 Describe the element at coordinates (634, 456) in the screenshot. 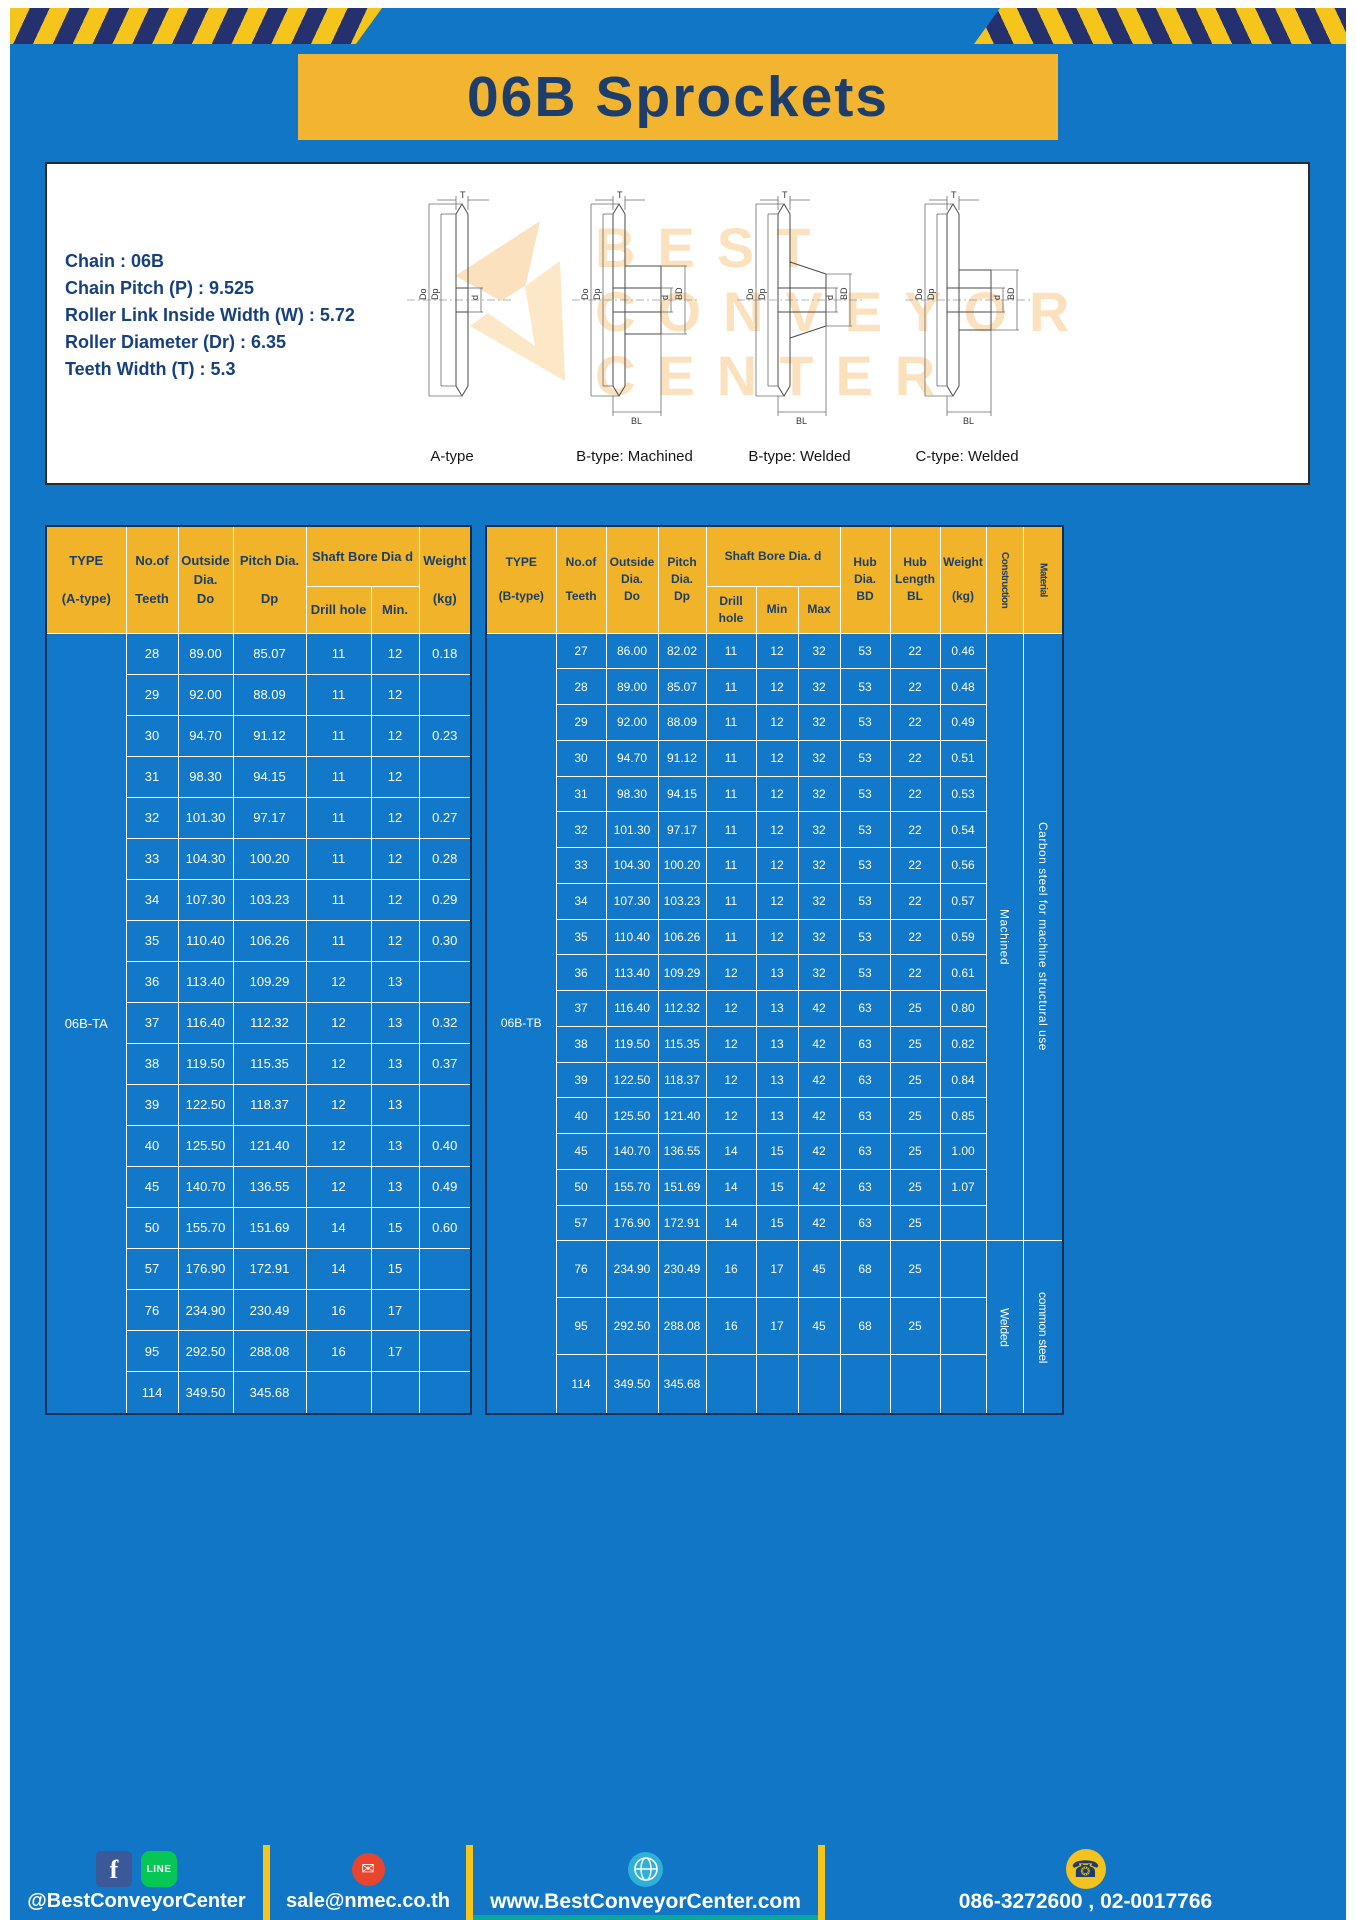

I see `diagram-label: B-type: Machined` at that location.